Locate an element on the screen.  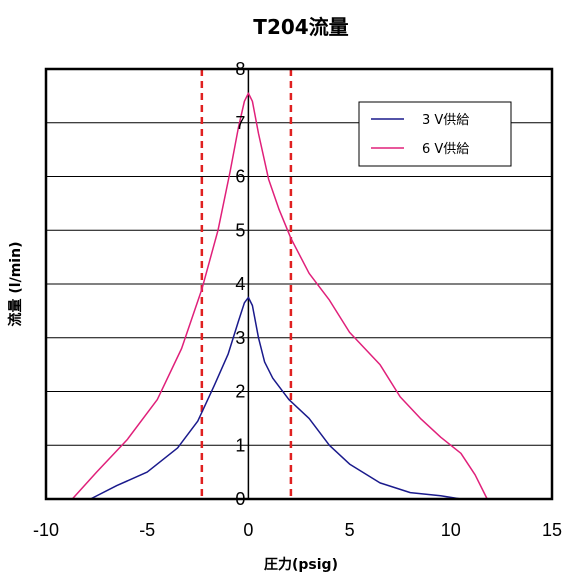
y-tick-label-8: 8 is located at coordinates (240, 69).